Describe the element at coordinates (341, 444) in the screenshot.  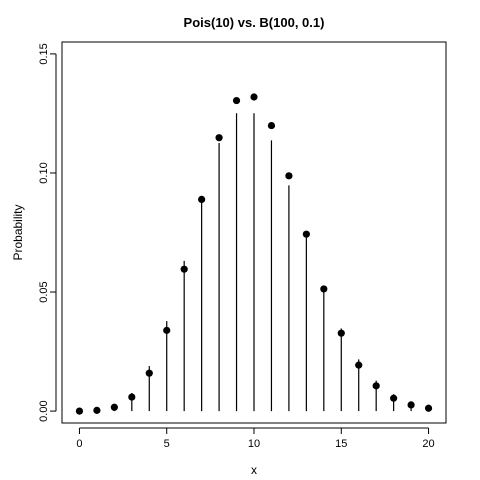
I see `x-tick-label: 15` at that location.